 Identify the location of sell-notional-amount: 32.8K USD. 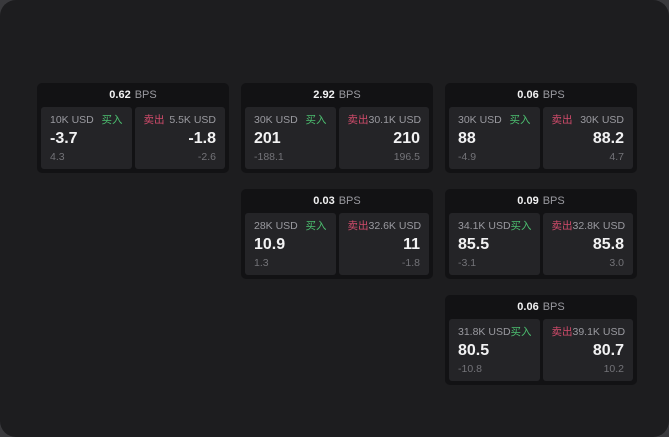
(599, 226).